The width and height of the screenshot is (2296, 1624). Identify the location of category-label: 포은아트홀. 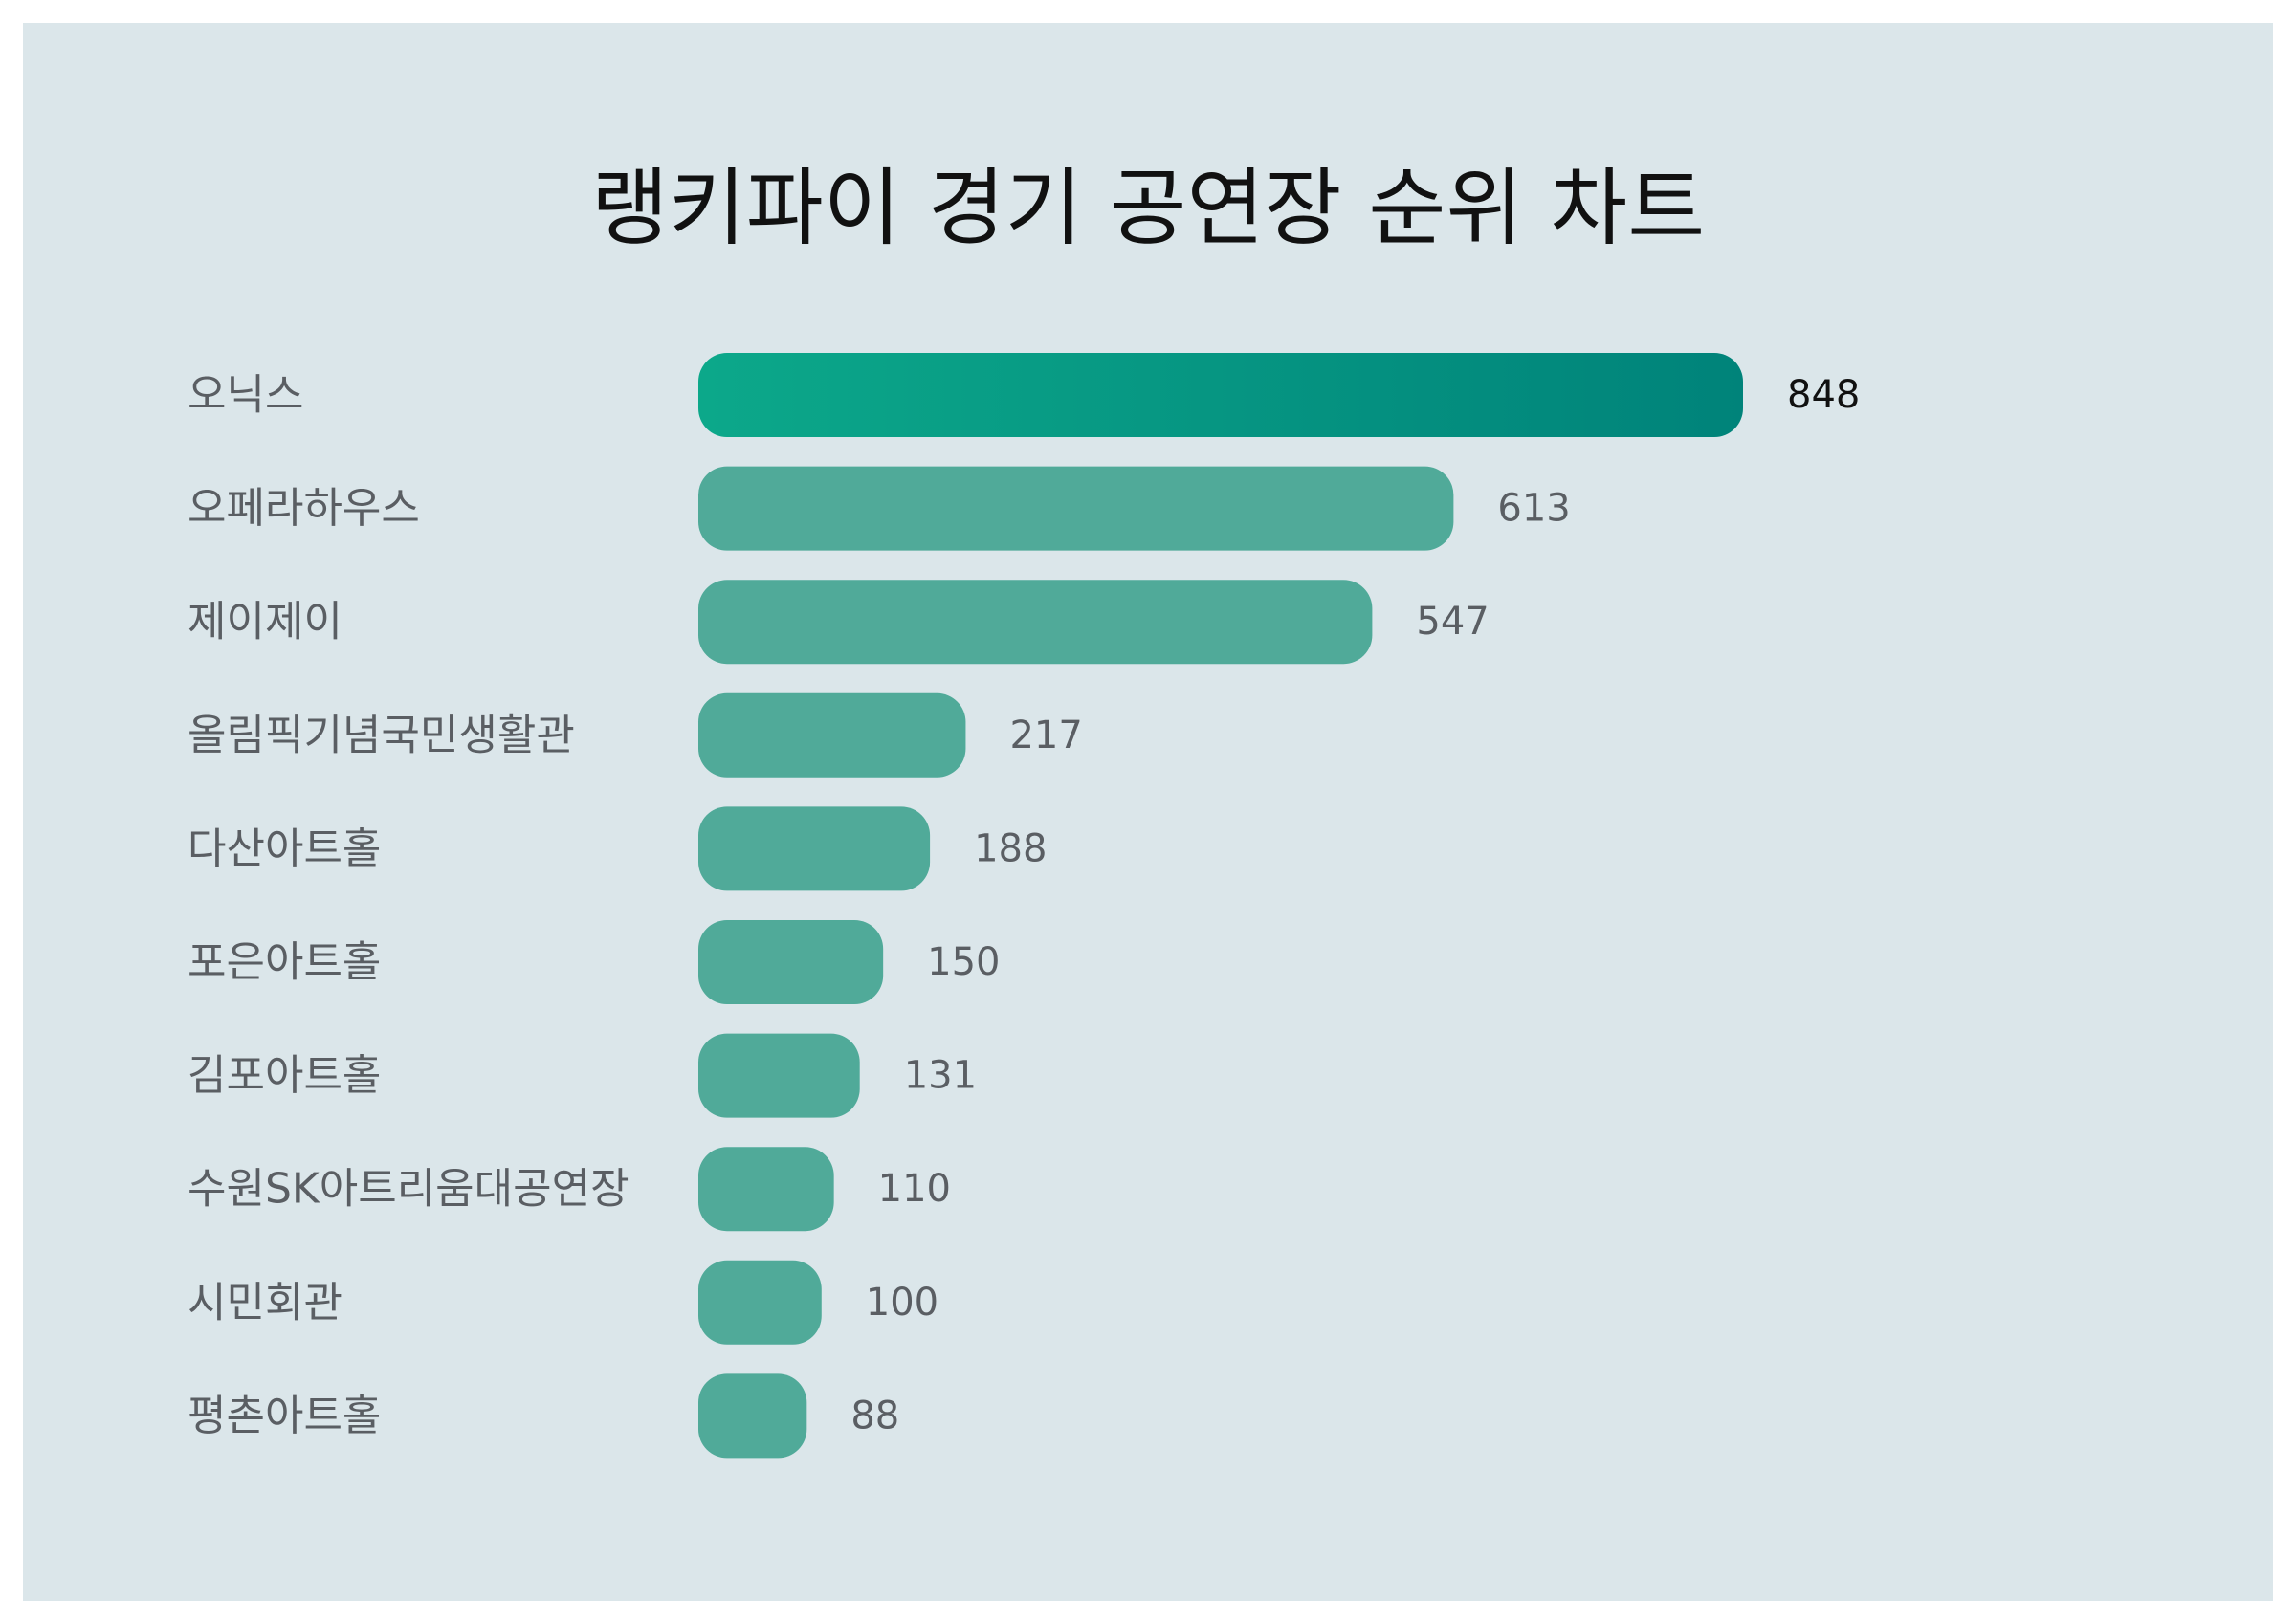
(284, 963).